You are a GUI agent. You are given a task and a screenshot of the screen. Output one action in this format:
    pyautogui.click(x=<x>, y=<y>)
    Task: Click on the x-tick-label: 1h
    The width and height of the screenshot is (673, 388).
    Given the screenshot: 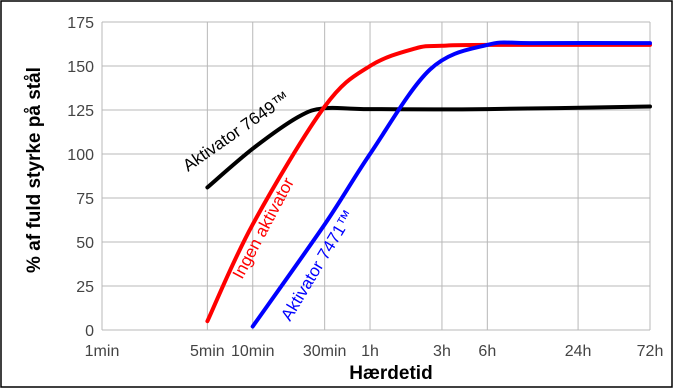 What is the action you would take?
    pyautogui.click(x=370, y=351)
    